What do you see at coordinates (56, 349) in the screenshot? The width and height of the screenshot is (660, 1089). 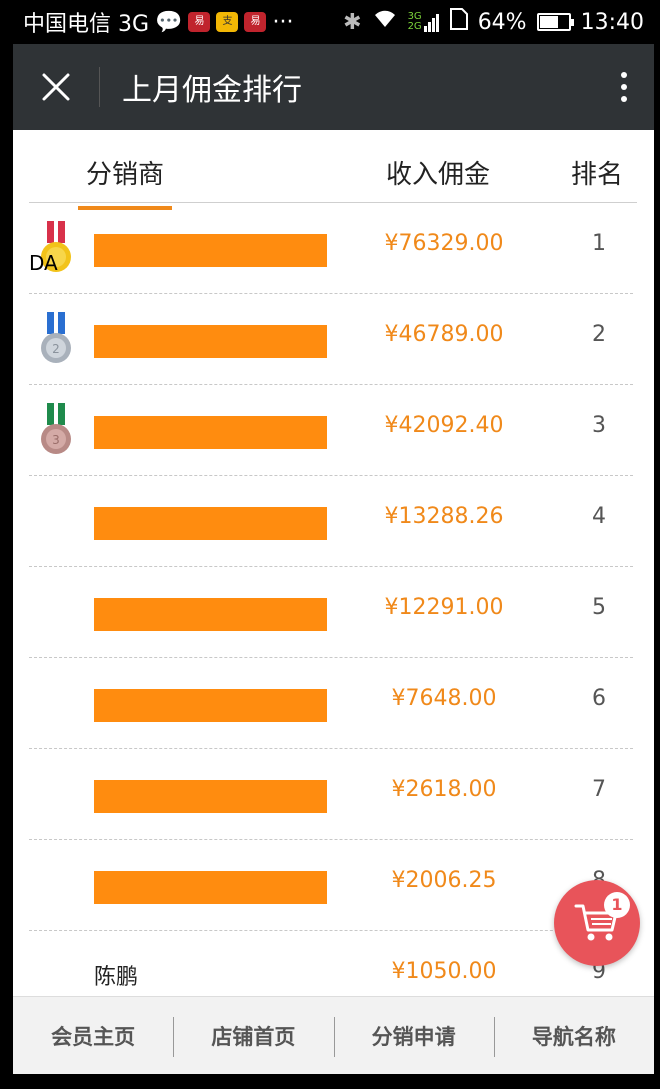 I see `svg-text: 2` at bounding box center [56, 349].